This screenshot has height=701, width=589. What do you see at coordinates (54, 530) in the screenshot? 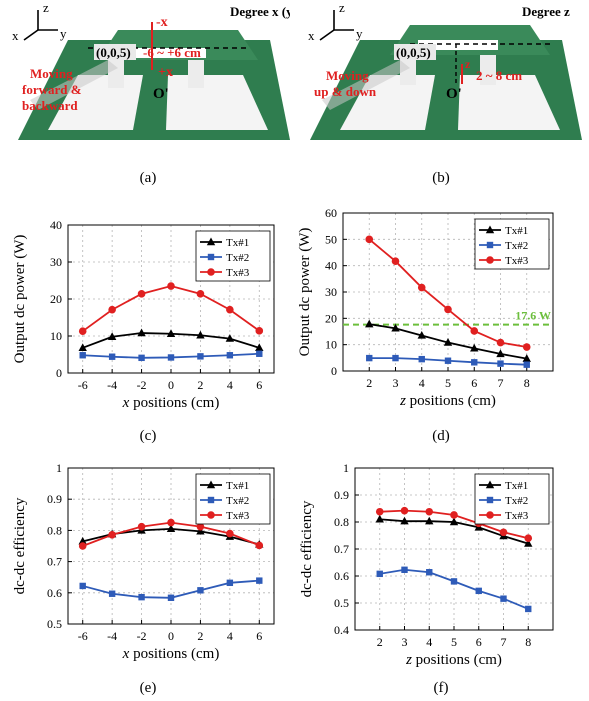
I see `y-tick-label: 0.8` at bounding box center [54, 530].